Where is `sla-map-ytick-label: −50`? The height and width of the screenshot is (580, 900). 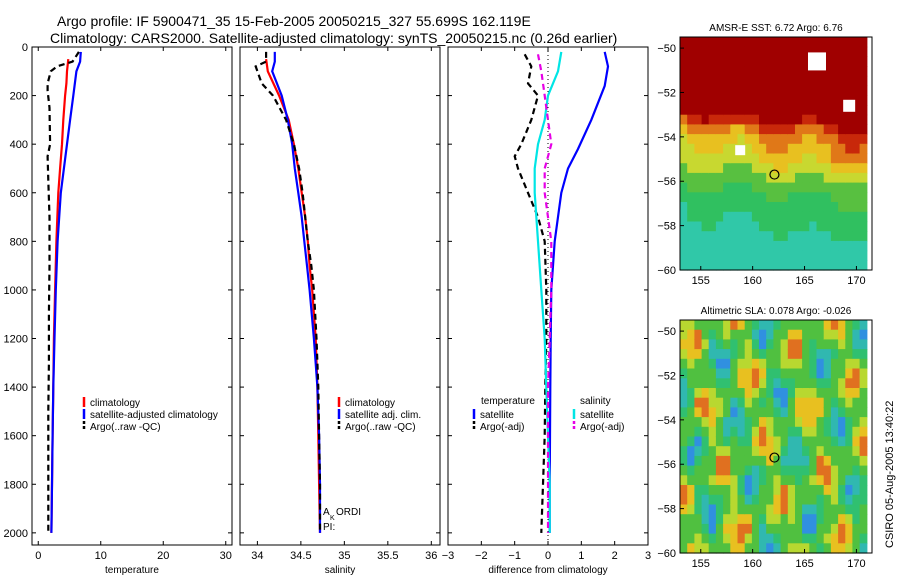 sla-map-ytick-label: −50 is located at coordinates (666, 332).